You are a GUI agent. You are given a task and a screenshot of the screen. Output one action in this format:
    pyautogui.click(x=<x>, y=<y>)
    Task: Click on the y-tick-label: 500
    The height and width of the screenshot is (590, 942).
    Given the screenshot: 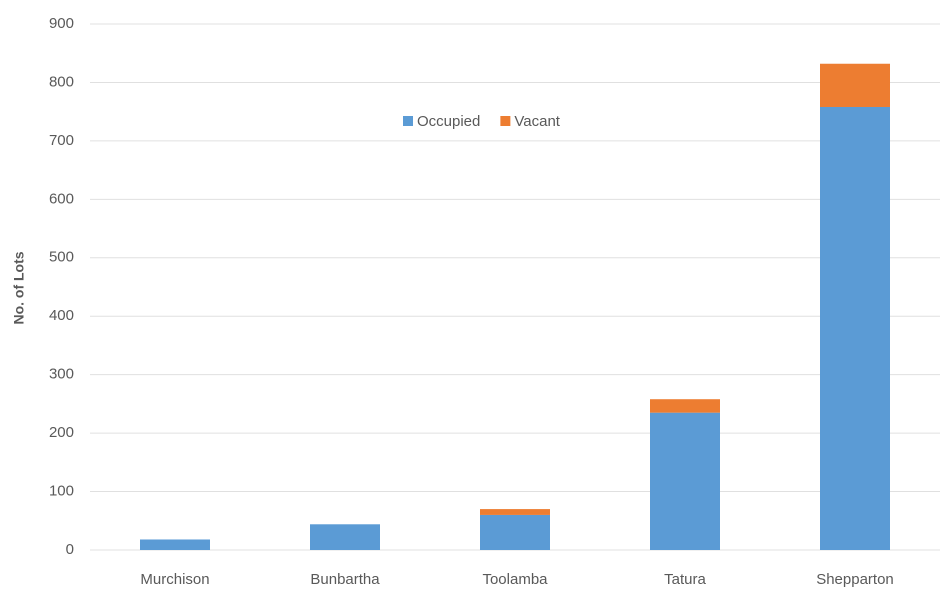 What is the action you would take?
    pyautogui.click(x=61, y=257)
    